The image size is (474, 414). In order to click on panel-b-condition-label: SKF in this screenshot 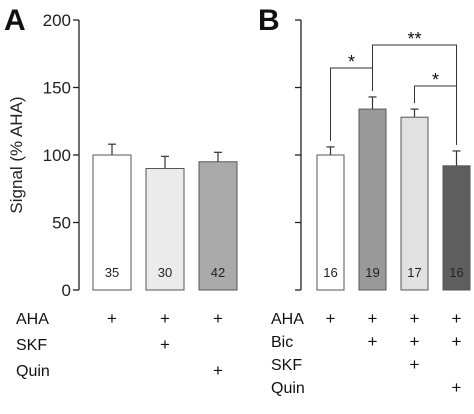, I will do `click(286, 365)`.